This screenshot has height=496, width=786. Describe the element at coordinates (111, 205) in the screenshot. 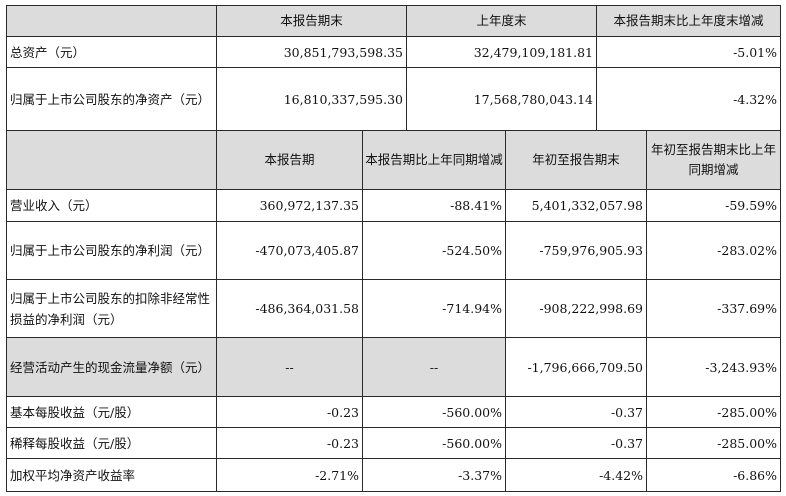

I see `row-label-revenue: 营业收入（元）` at that location.